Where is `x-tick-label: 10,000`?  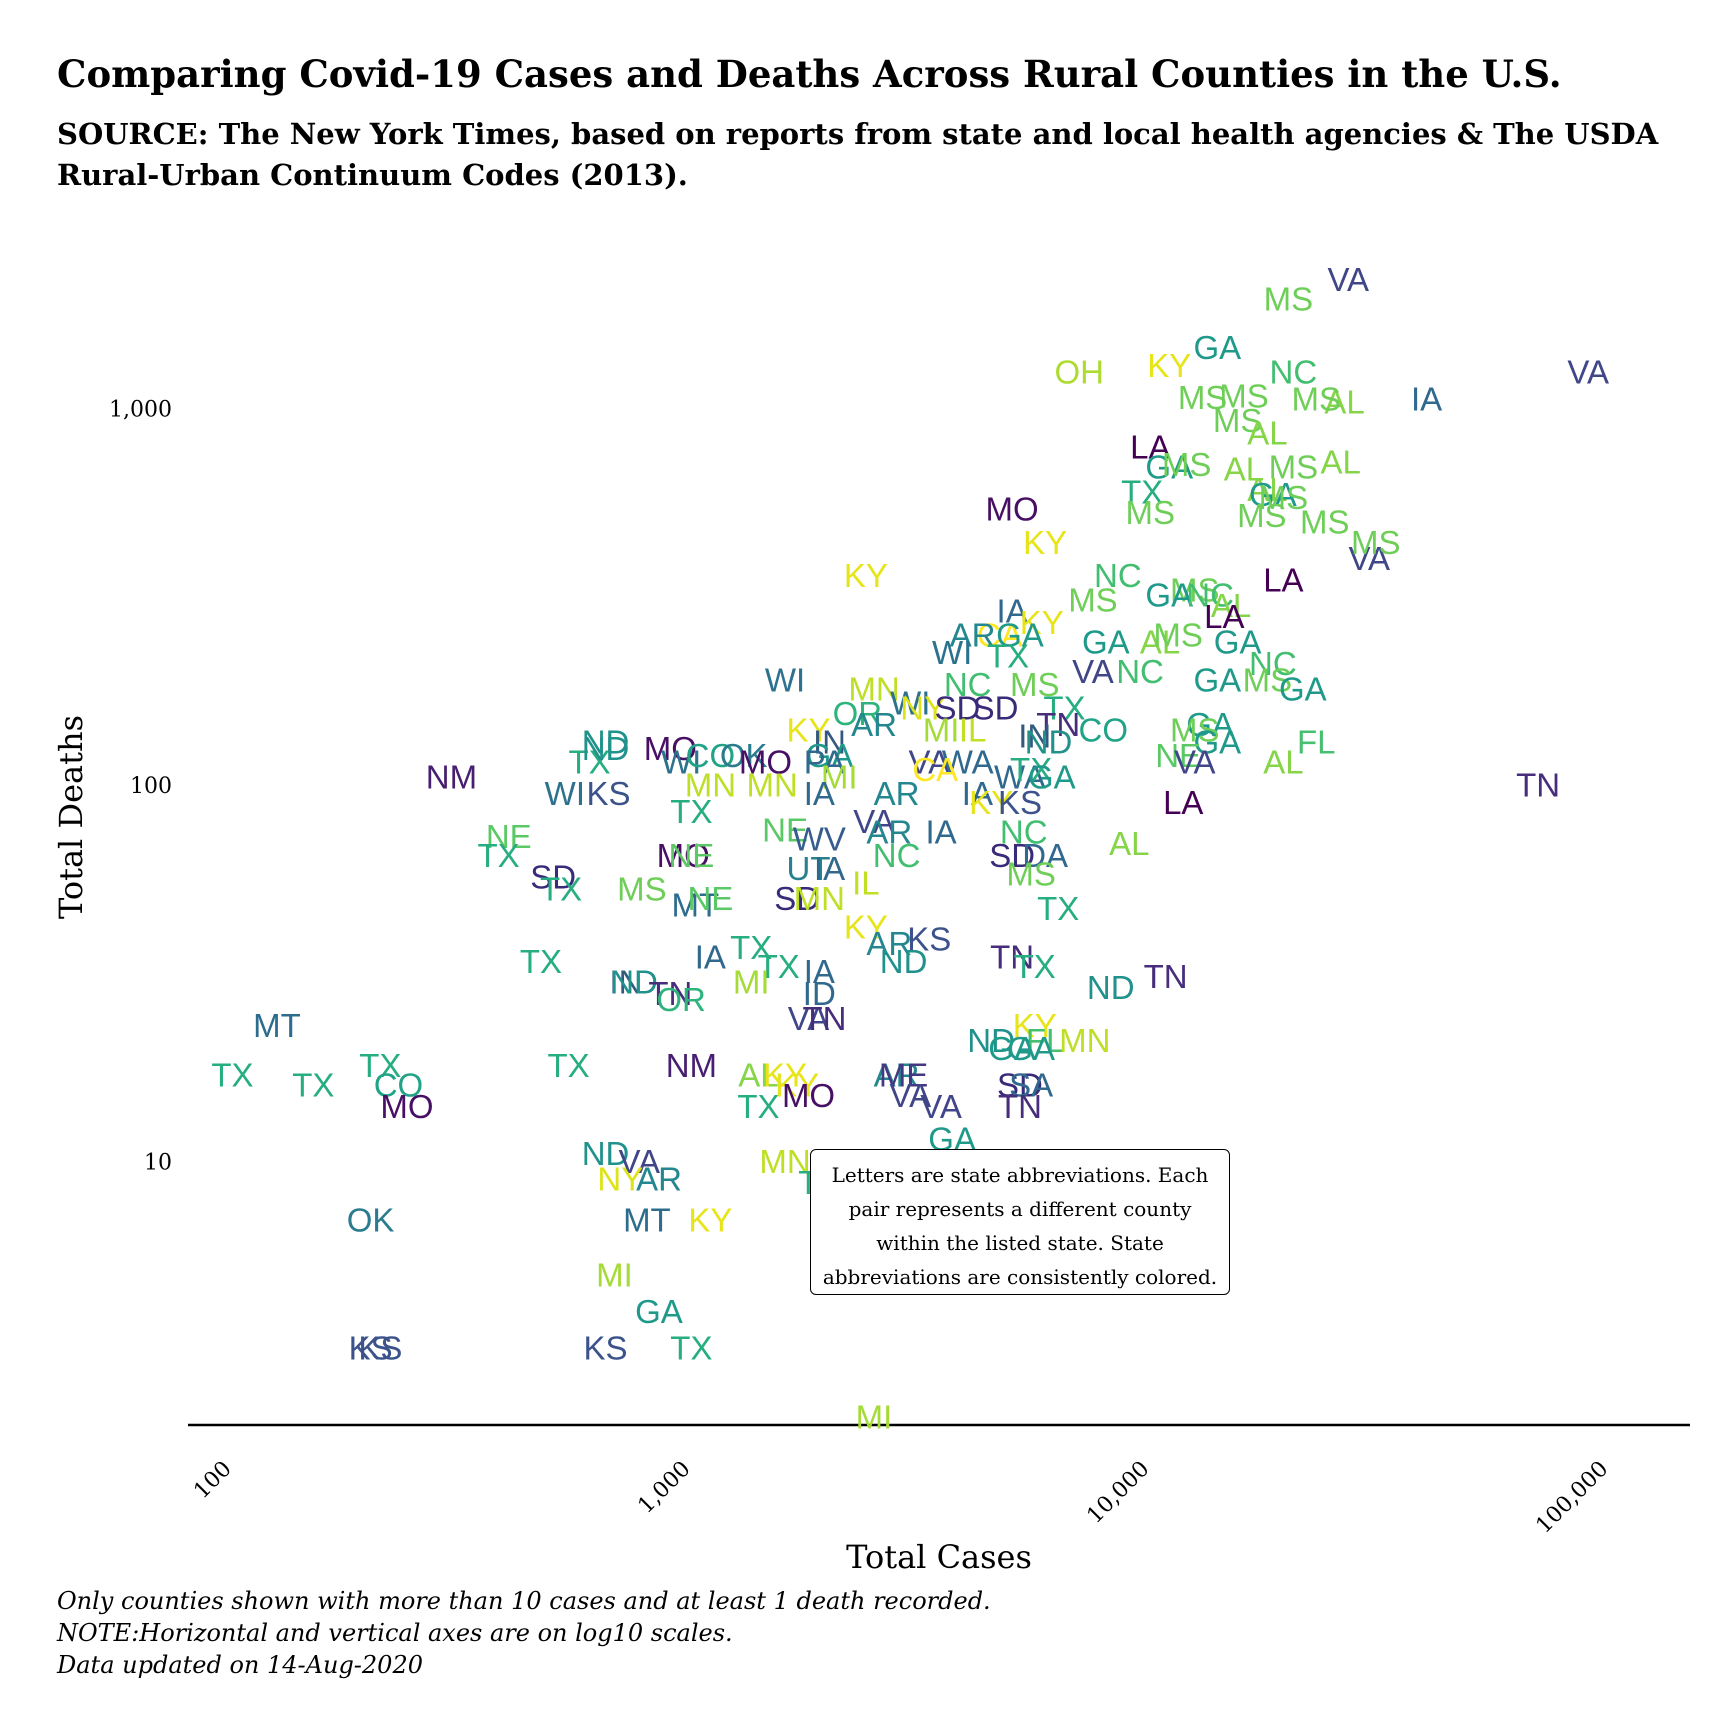 x-tick-label: 10,000 is located at coordinates (1118, 1493).